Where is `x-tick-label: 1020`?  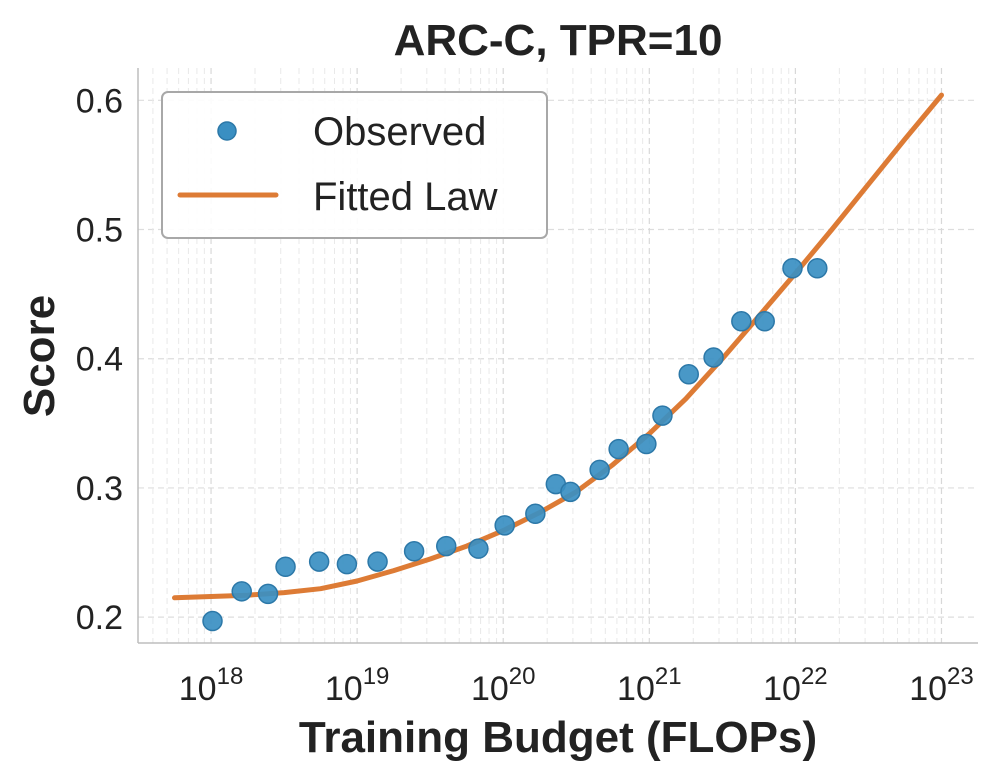 x-tick-label: 1020 is located at coordinates (503, 685).